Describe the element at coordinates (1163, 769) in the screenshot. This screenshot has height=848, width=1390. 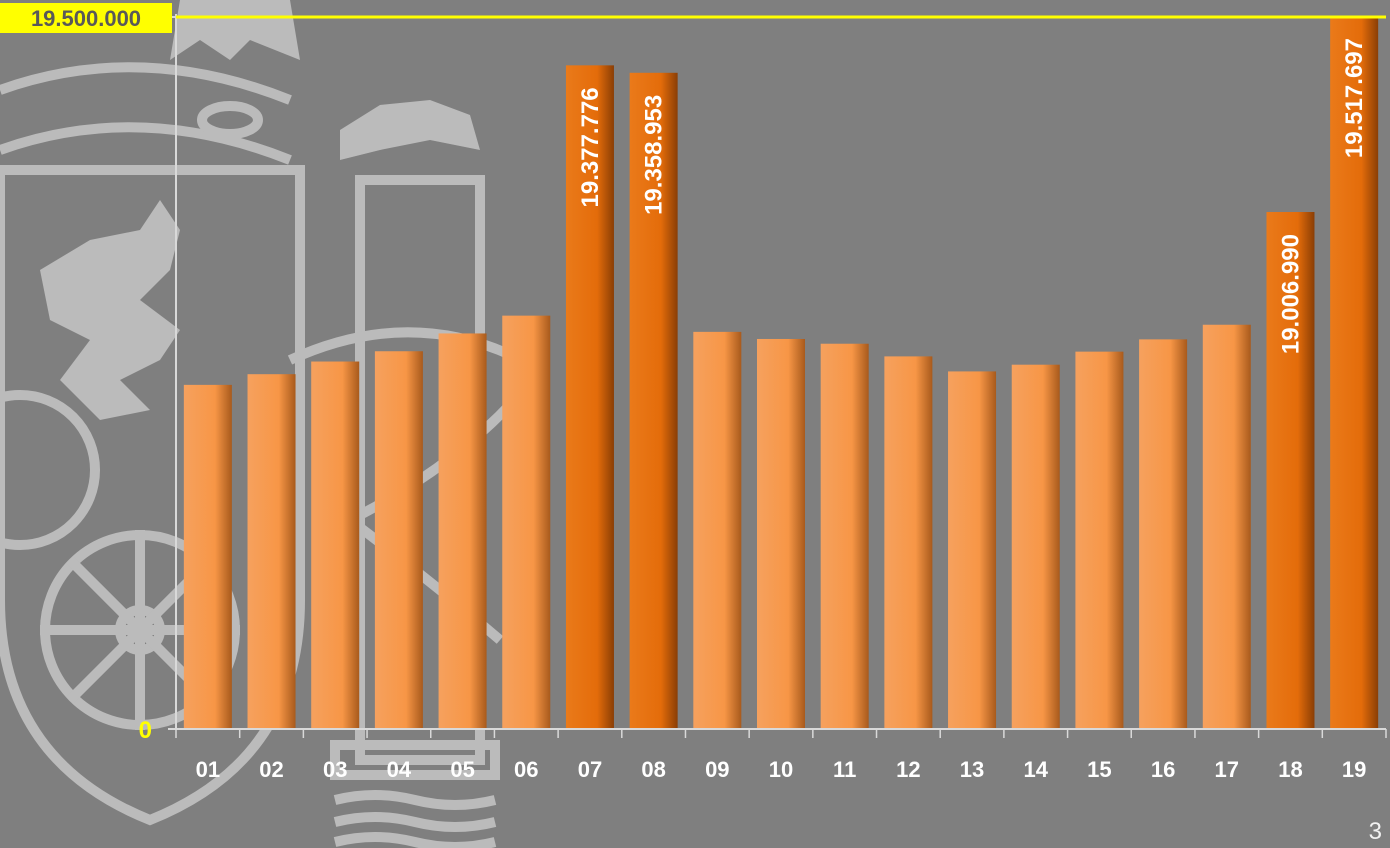
I see `x-tick-label-16: 16` at that location.